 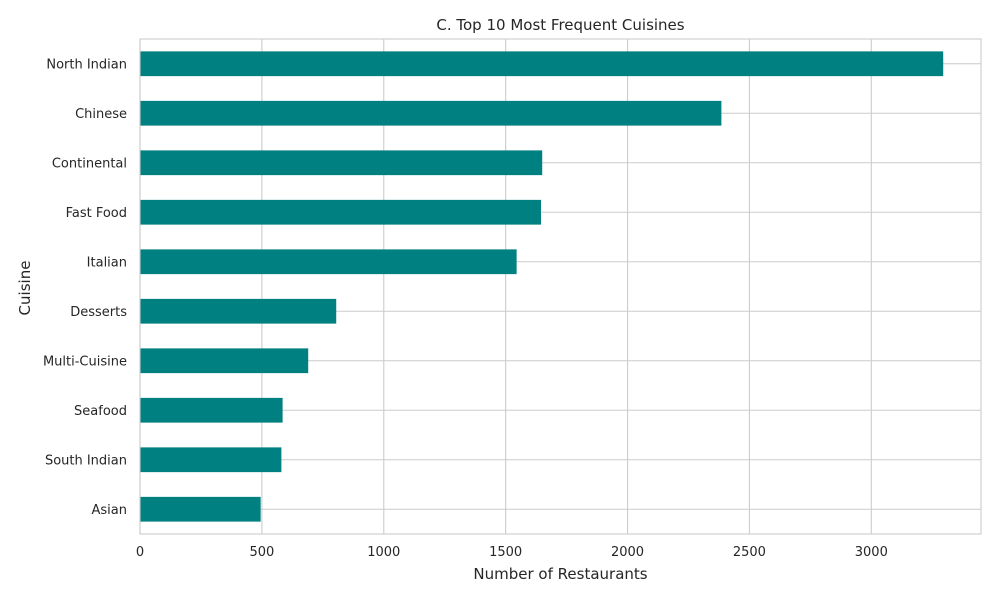 What do you see at coordinates (86, 460) in the screenshot?
I see `y-tick-label: South Indian` at bounding box center [86, 460].